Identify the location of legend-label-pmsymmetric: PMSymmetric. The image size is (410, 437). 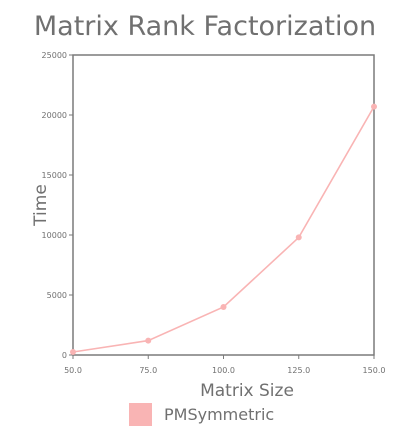
(219, 414).